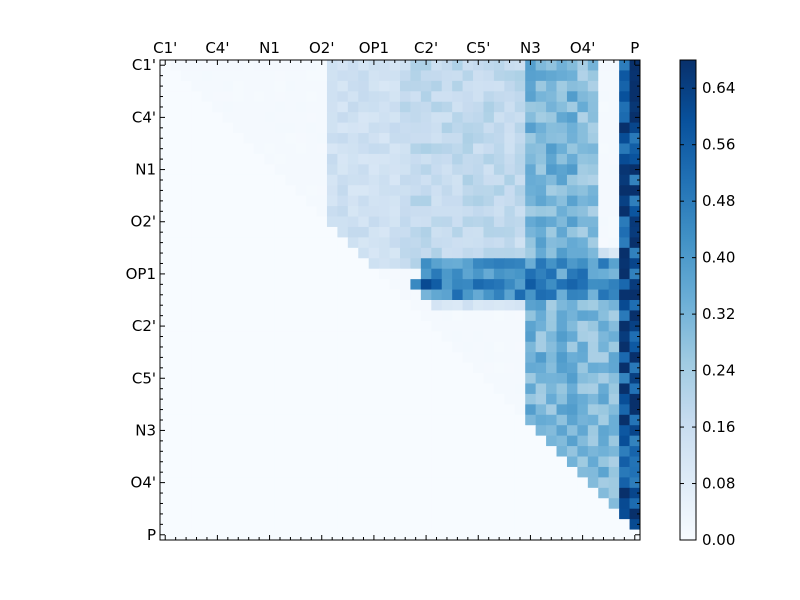 The width and height of the screenshot is (800, 600). Describe the element at coordinates (144, 378) in the screenshot. I see `y-tick-label: C5'` at that location.